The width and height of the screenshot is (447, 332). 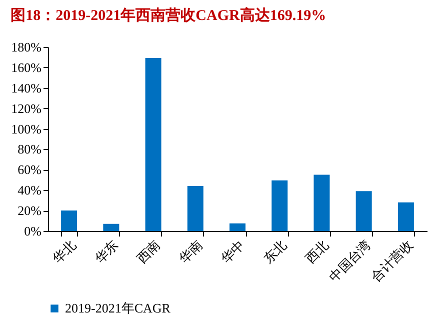 What do you see at coordinates (26, 67) in the screenshot?
I see `y-tick-label: 160%` at bounding box center [26, 67].